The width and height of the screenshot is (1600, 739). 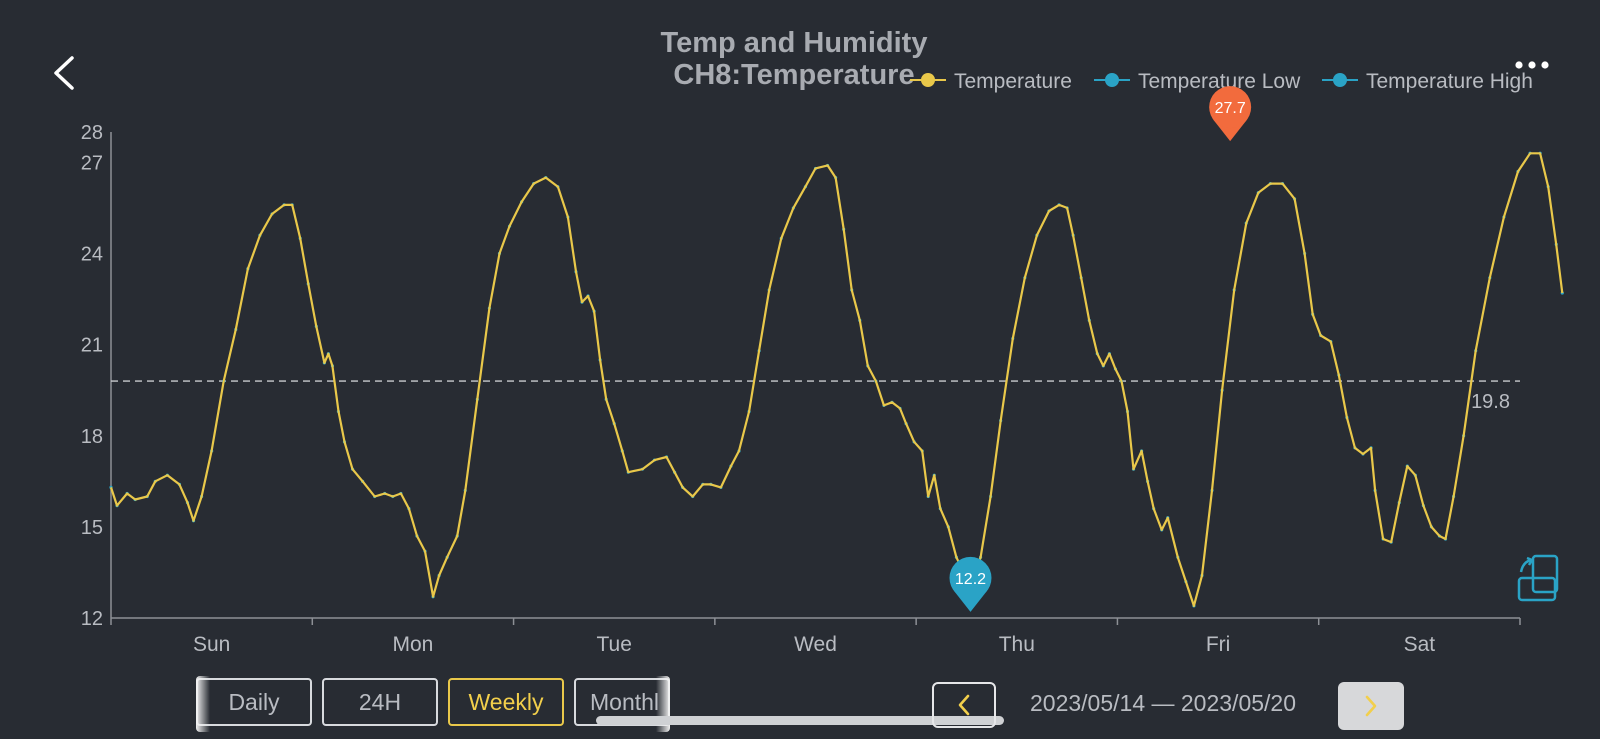 What do you see at coordinates (1449, 81) in the screenshot?
I see `legend-label: Temperature High` at bounding box center [1449, 81].